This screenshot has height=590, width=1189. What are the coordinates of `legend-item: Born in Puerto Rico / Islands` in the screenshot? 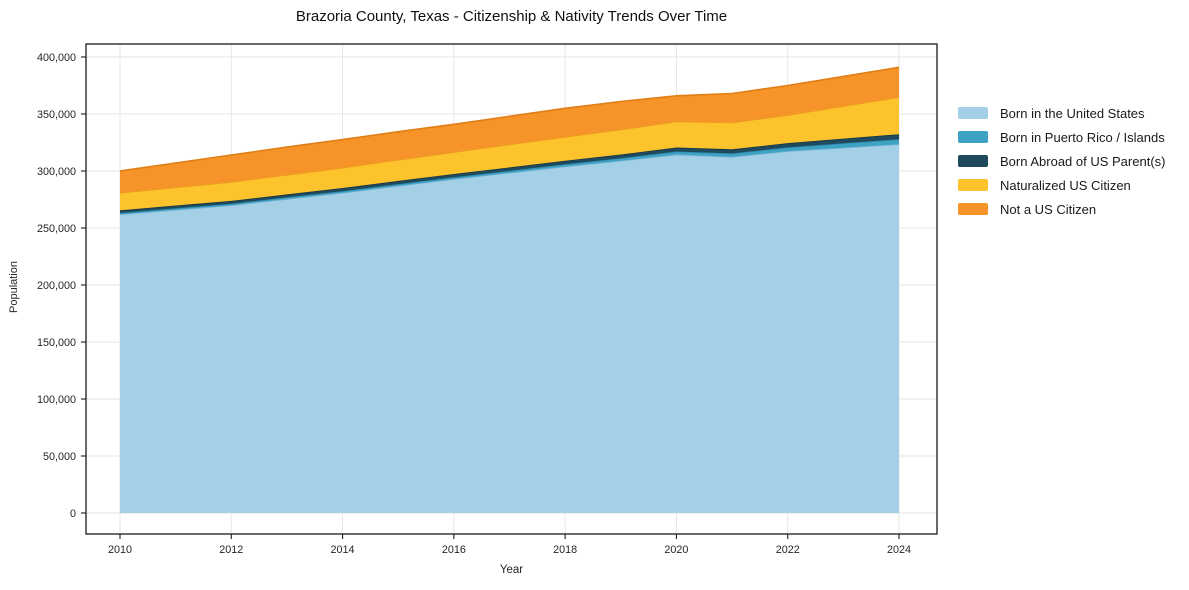 It's located at (1061, 137).